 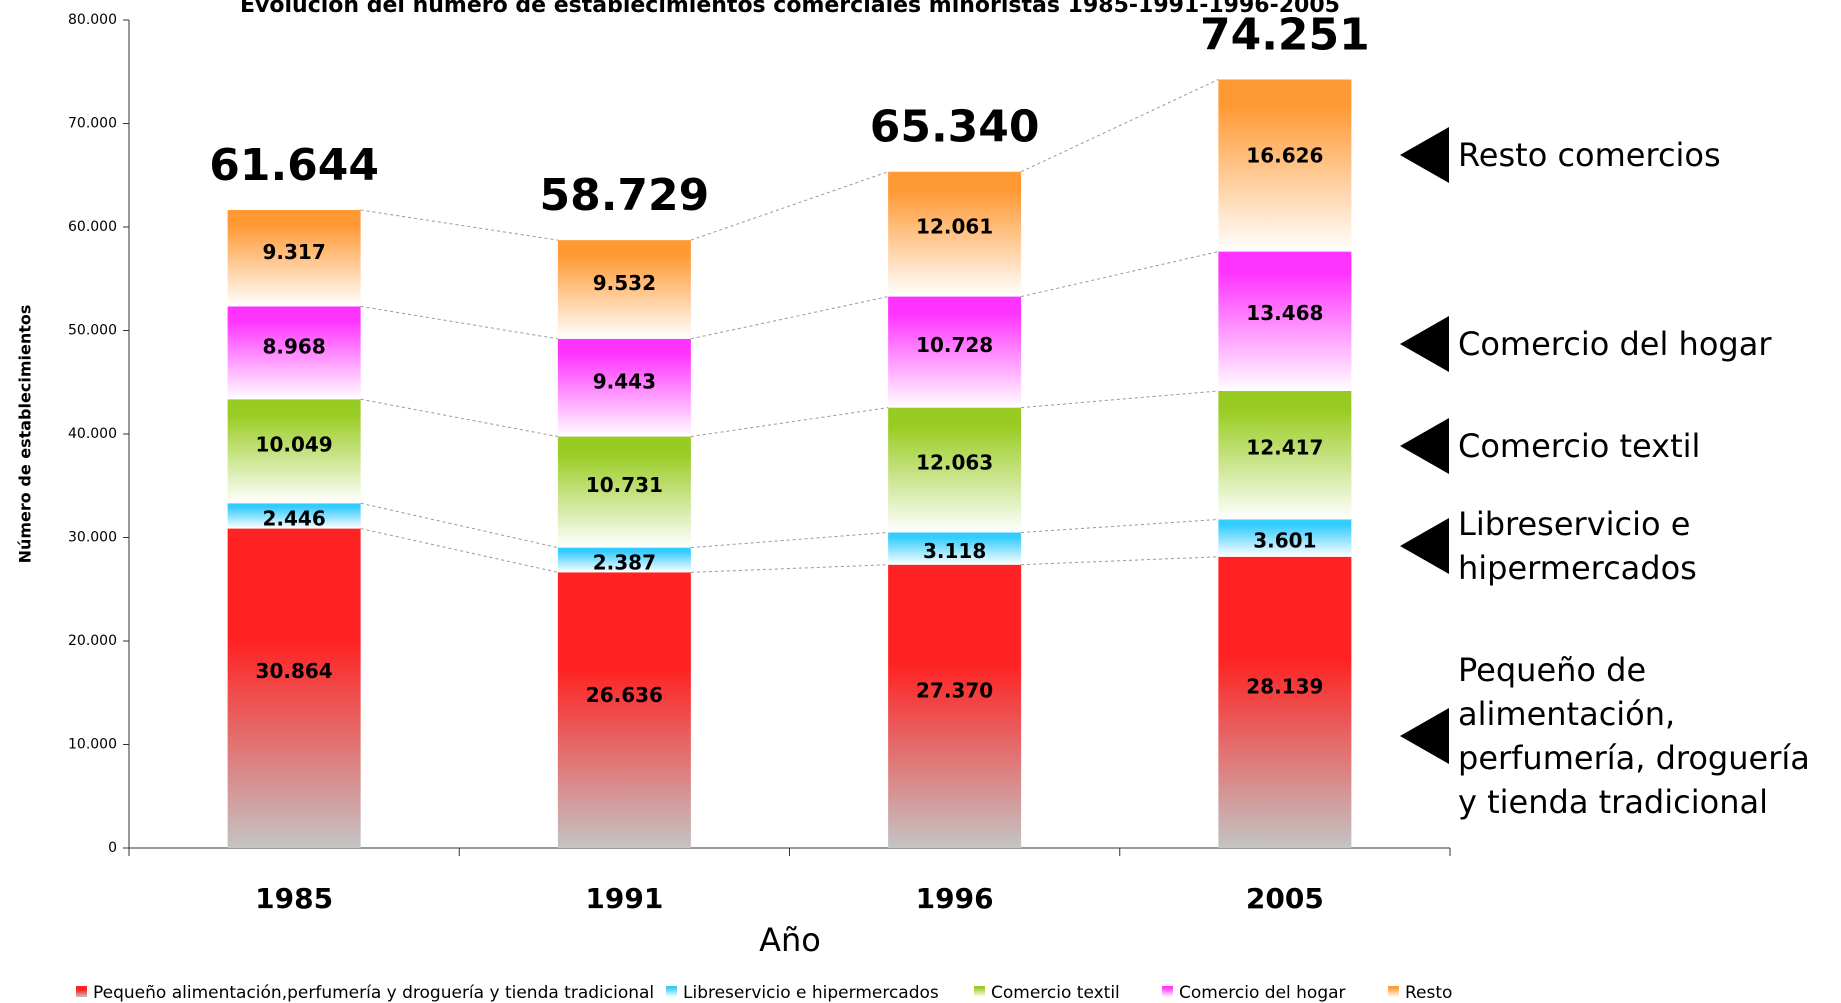 What do you see at coordinates (624, 695) in the screenshot?
I see `value-label: 26.636` at bounding box center [624, 695].